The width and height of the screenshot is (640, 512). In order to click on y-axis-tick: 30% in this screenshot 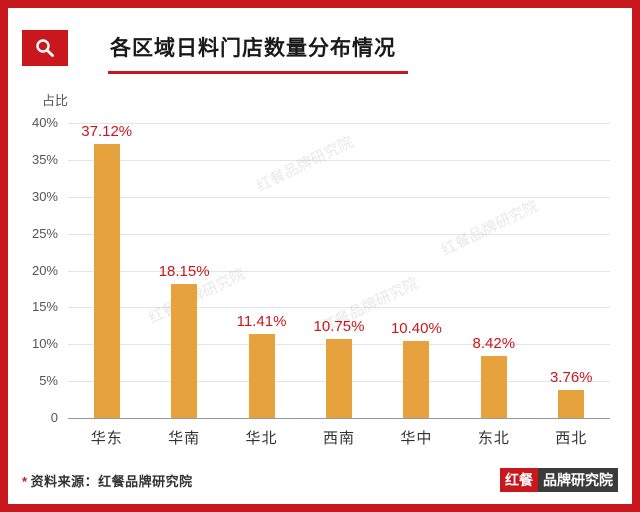, I will do `click(44, 196)`.